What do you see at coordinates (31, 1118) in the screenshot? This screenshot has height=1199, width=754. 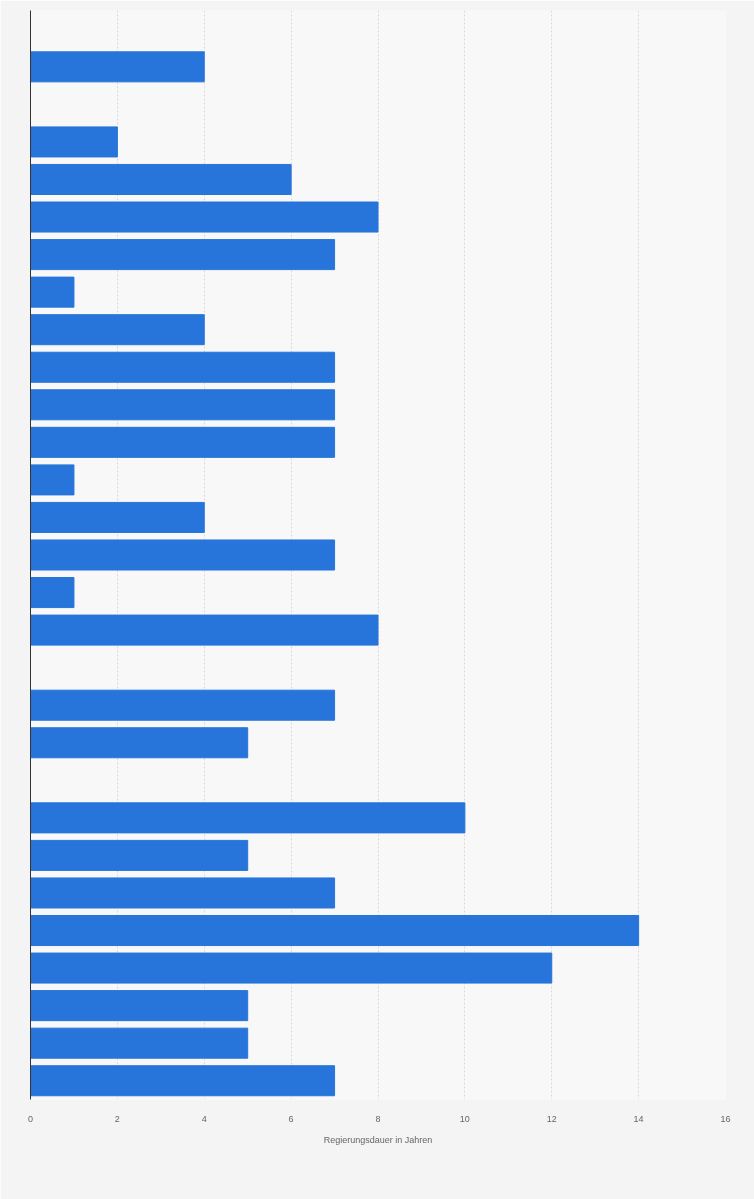 I see `x-tick-label: 0` at bounding box center [31, 1118].